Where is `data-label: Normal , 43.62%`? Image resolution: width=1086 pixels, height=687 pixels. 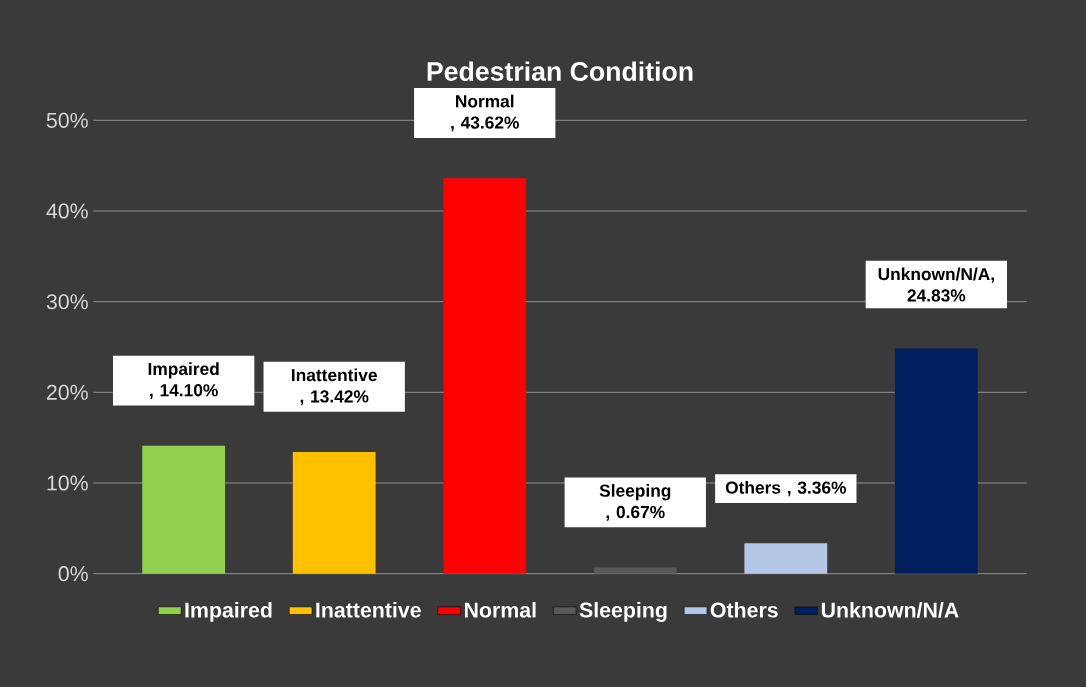 data-label: Normal , 43.62% is located at coordinates (485, 113).